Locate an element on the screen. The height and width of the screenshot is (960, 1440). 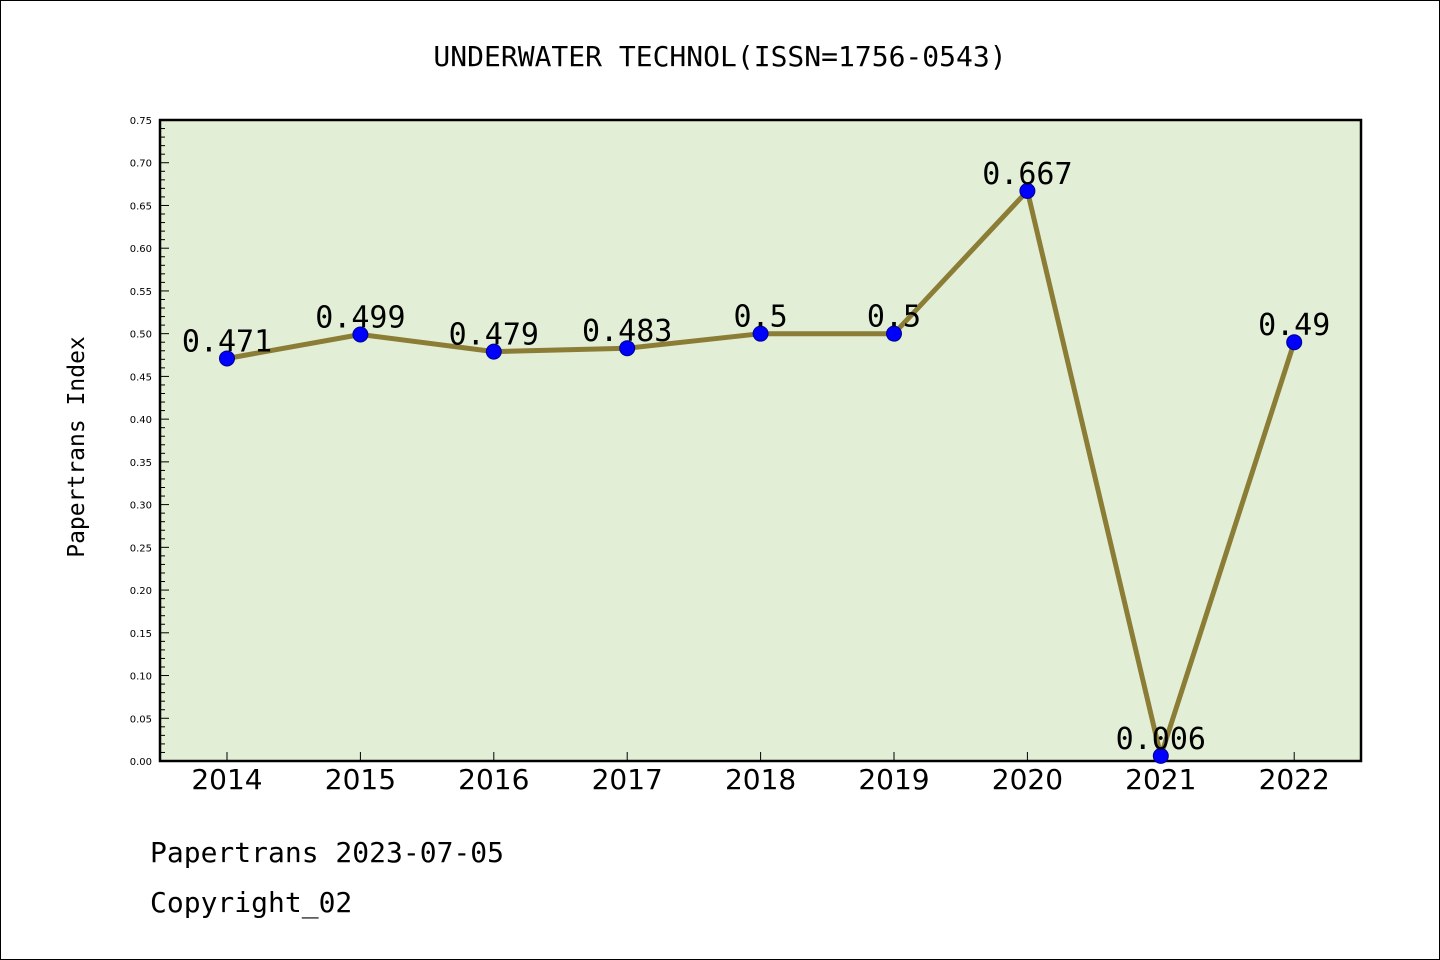
y-tick-label: 0.75 is located at coordinates (141, 121).